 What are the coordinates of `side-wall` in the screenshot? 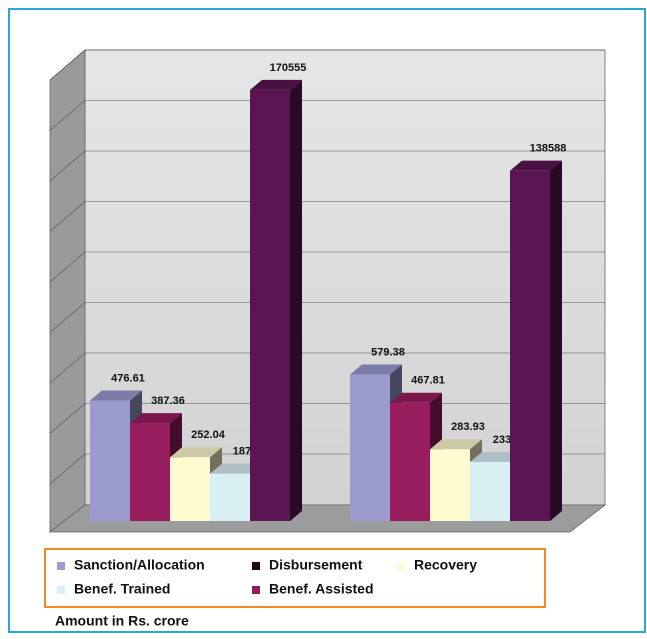 It's located at (67, 291).